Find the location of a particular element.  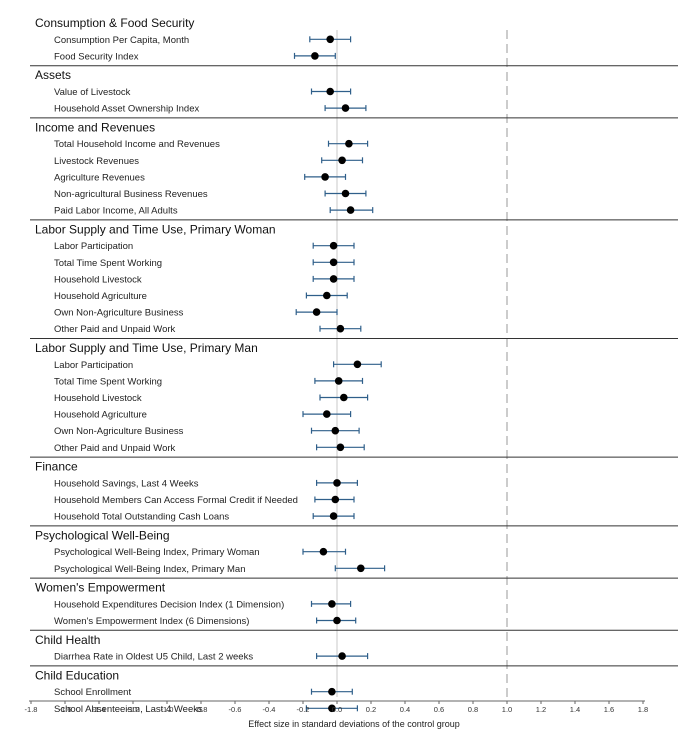

row-label: Livestock Revenues is located at coordinates (96, 161).